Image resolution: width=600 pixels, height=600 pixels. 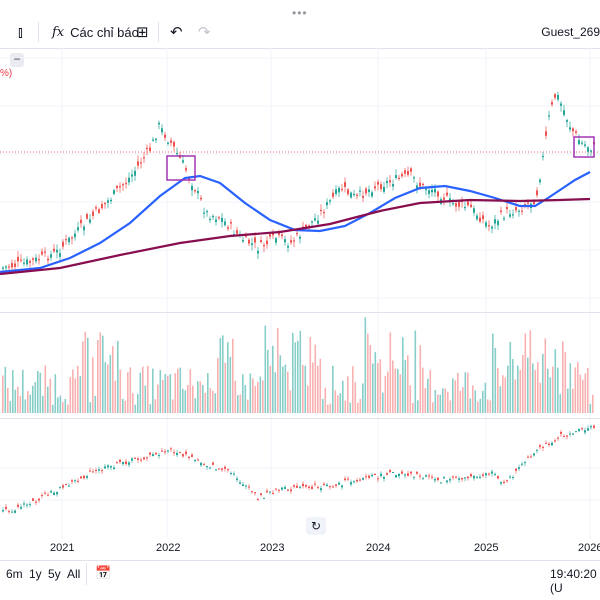 What do you see at coordinates (20, 32) in the screenshot?
I see `candle-style-button: ⫾` at bounding box center [20, 32].